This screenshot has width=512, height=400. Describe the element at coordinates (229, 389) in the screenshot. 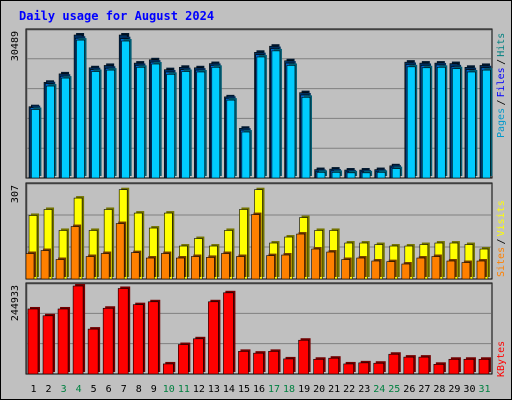

I see `x-tick-label-day-14: 14` at that location.